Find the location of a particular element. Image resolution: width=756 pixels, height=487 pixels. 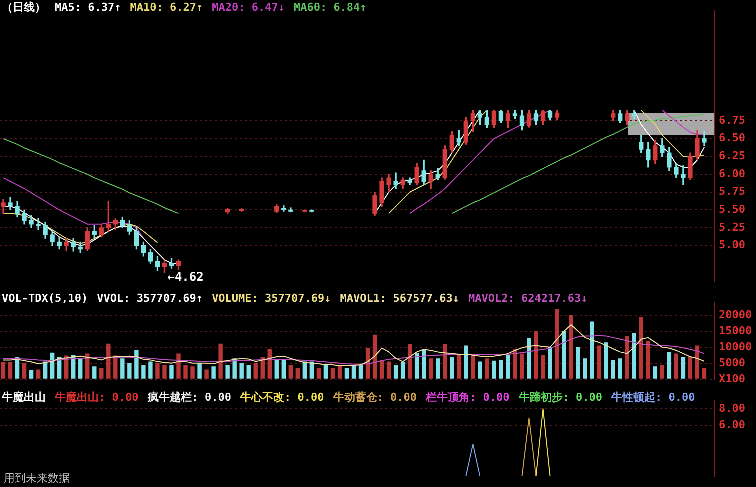

y-tick-label: 10000 is located at coordinates (735, 347).